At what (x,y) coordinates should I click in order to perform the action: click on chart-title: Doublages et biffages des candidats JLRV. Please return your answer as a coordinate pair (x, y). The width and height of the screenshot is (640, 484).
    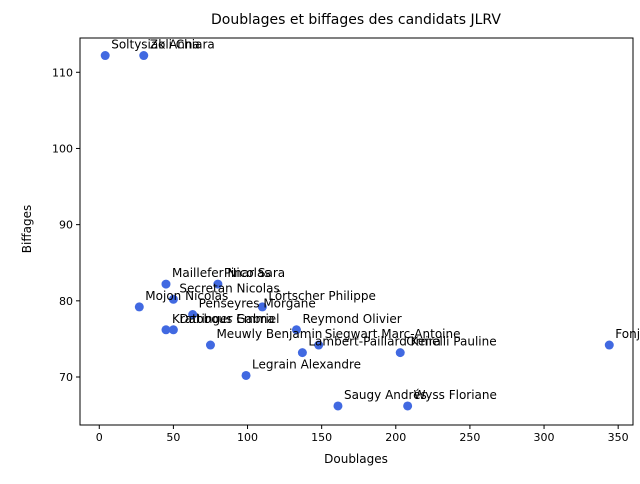
    Looking at the image, I should click on (356, 20).